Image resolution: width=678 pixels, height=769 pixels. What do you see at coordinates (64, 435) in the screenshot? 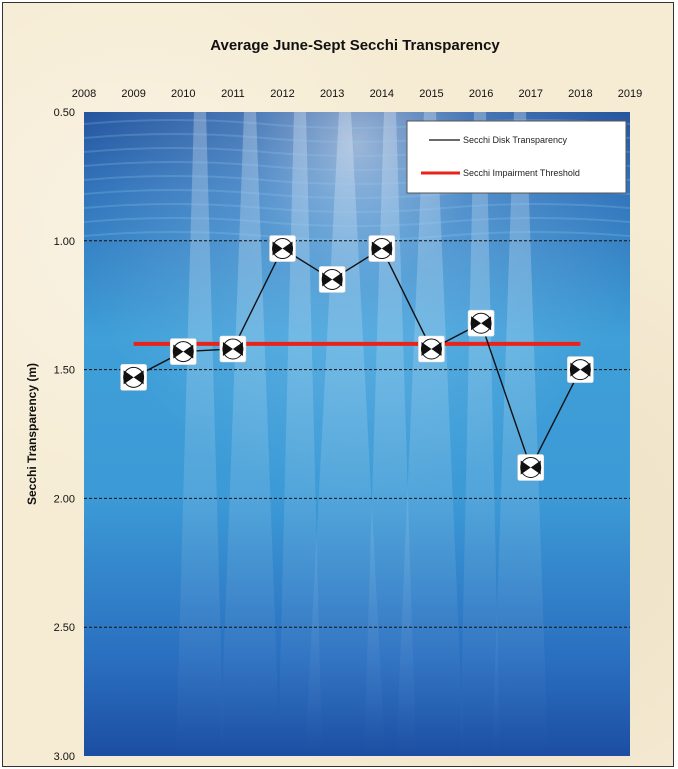
I see `y-axis-ticks: 0.50 1.00 1.50 2.00 2.50 3.00` at bounding box center [64, 435].